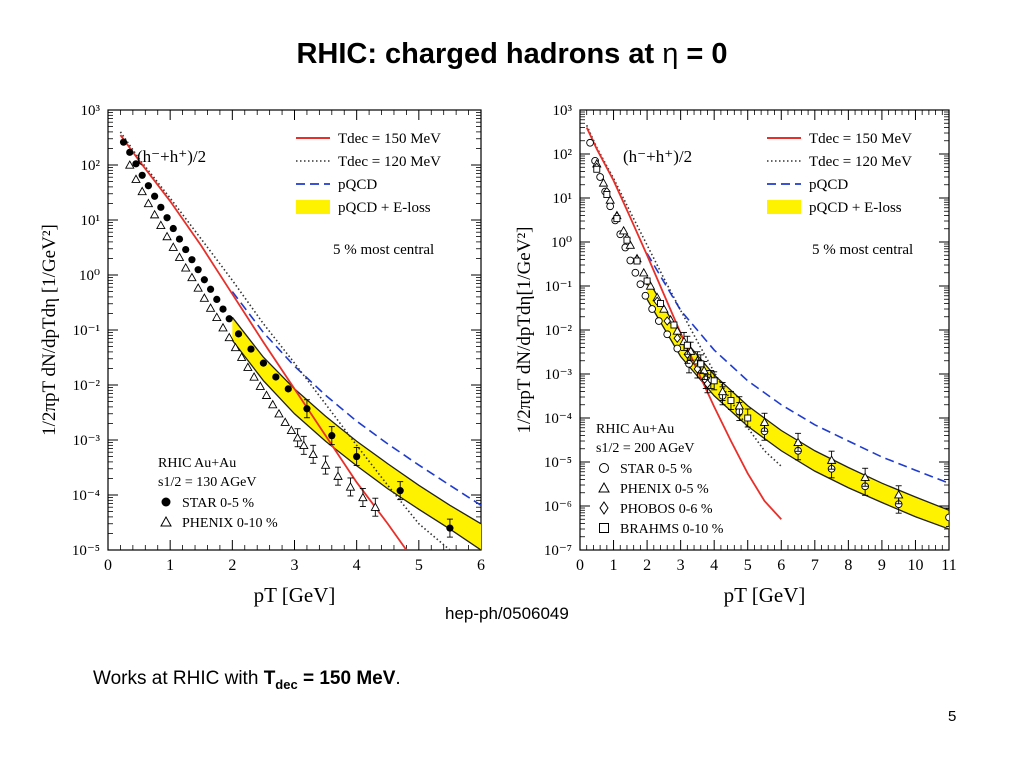  Describe the element at coordinates (604, 468) in the screenshot. I see `legend-marker-open-circle` at that location.